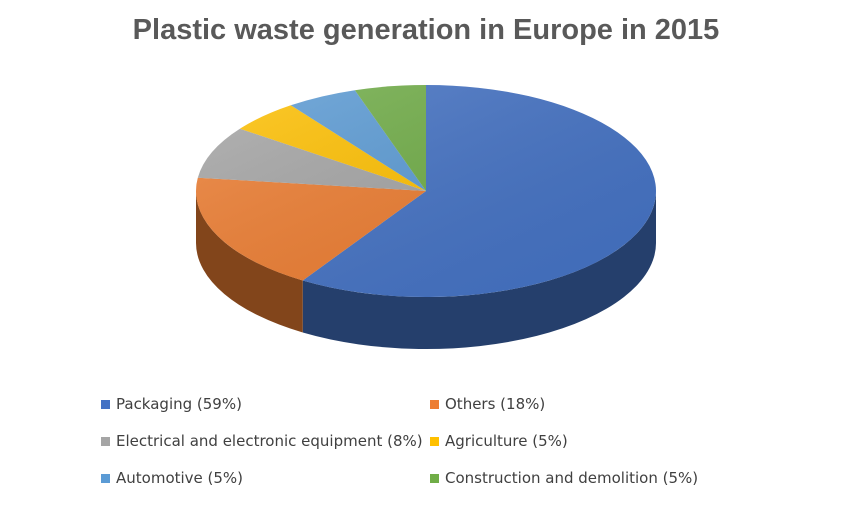 The height and width of the screenshot is (505, 852). What do you see at coordinates (595, 441) in the screenshot?
I see `legend-item-agriculture: Agriculture (5%)` at bounding box center [595, 441].